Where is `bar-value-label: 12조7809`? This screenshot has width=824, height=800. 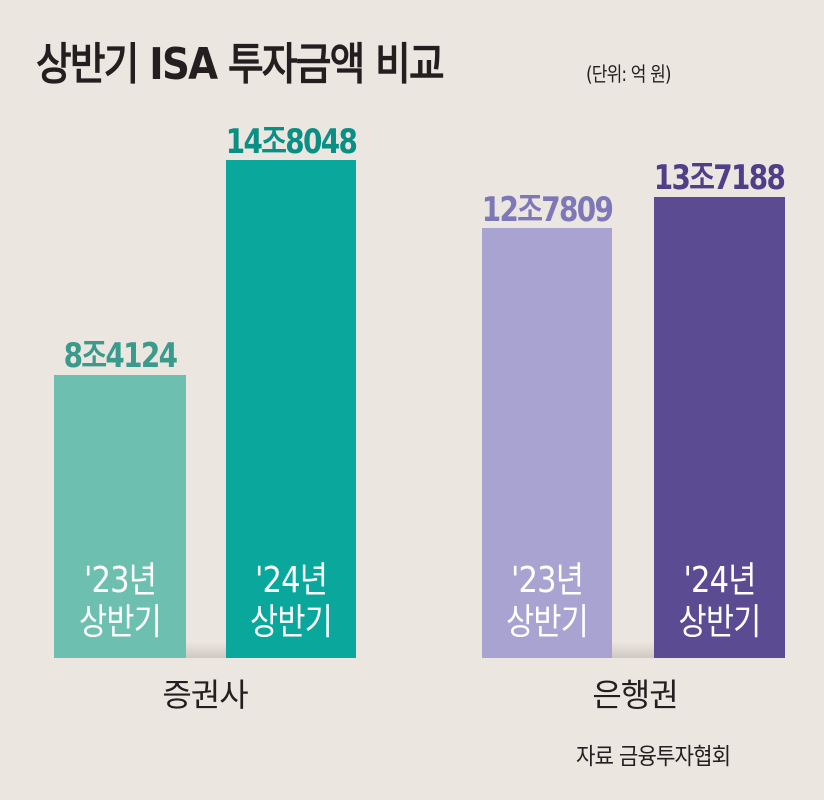 bar-value-label: 12조7809 is located at coordinates (547, 210).